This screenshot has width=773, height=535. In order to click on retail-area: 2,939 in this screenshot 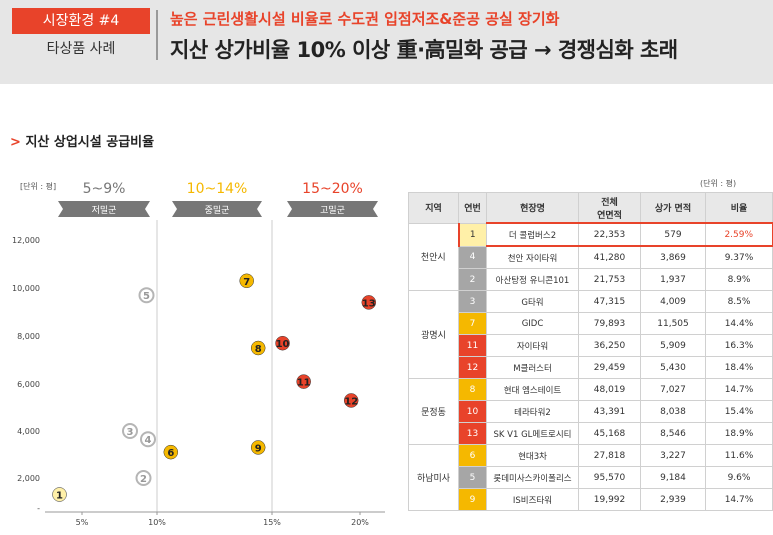, I will do `click(673, 499)`.